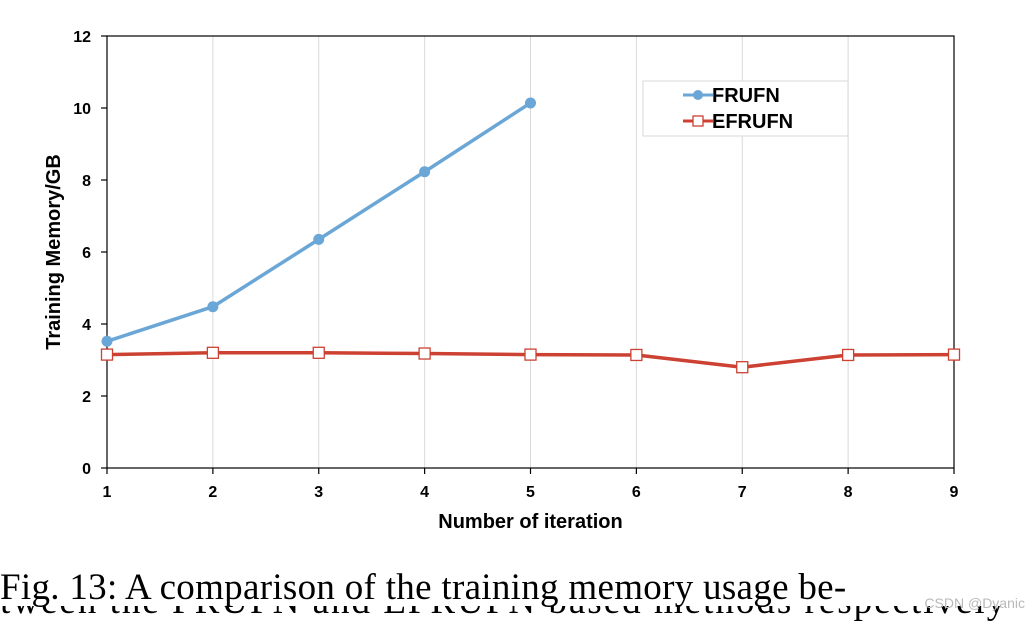 This screenshot has width=1027, height=622. I want to click on x-tick-label: 3, so click(318, 492).